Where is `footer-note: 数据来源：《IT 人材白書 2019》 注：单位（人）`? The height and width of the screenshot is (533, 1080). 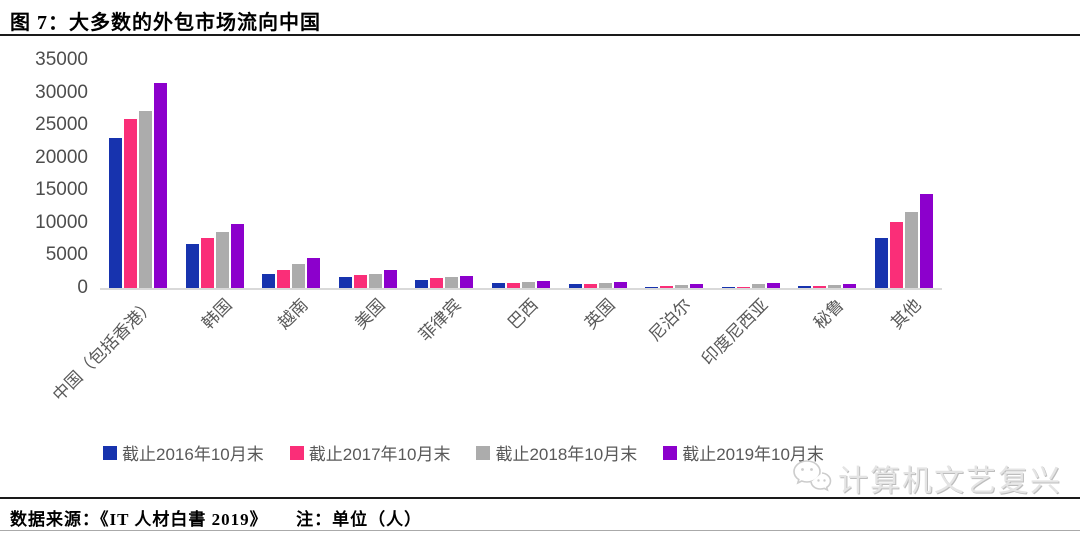 footer-note: 数据来源：《IT 人材白書 2019》 注：单位（人） is located at coordinates (216, 517).